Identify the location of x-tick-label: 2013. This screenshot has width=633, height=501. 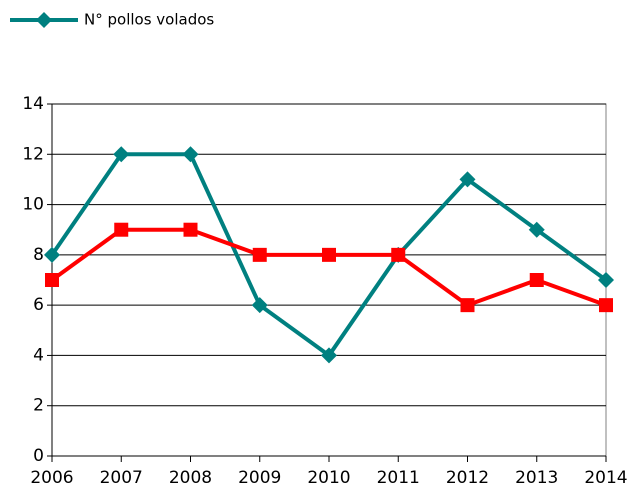
(536, 478).